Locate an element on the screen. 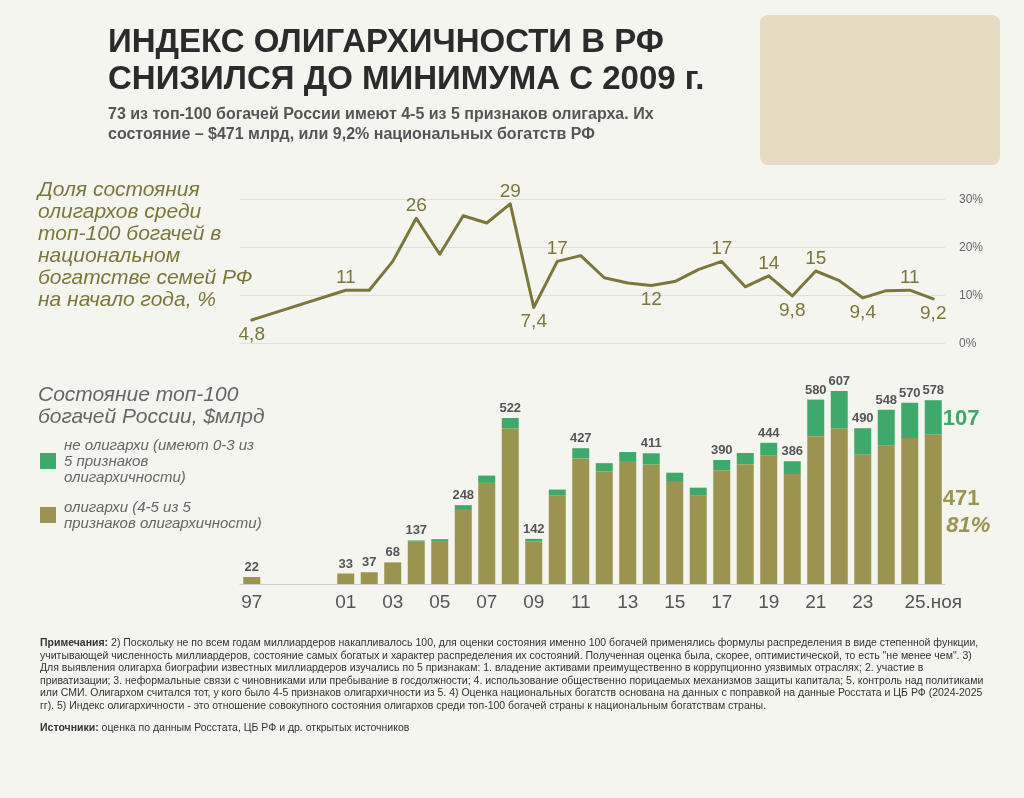  x-tick-label: 17 is located at coordinates (722, 601).